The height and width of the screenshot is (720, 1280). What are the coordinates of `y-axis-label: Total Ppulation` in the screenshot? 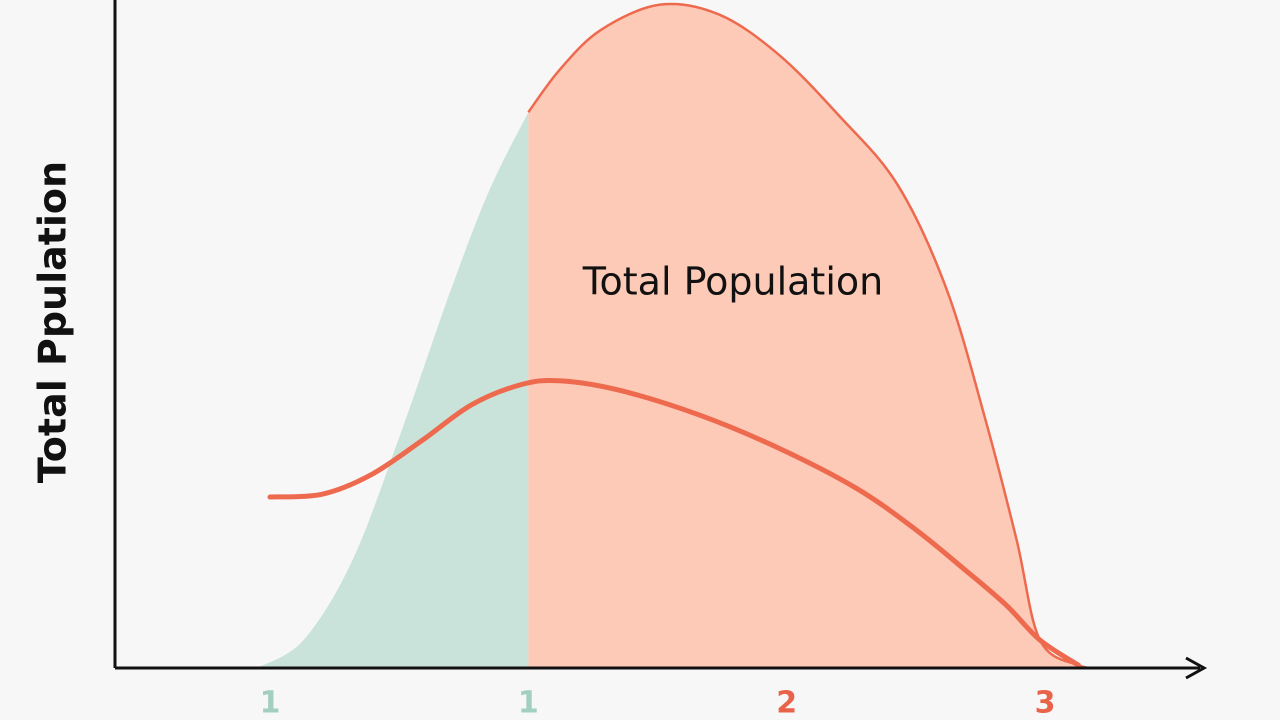 It's located at (53, 322).